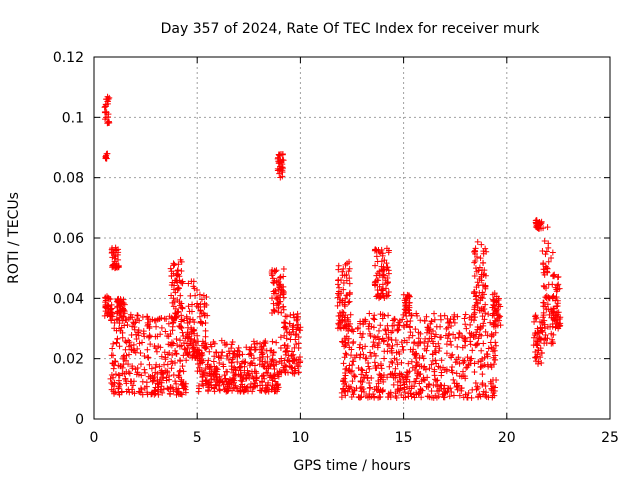  I want to click on x-tick-label: 20, so click(507, 438).